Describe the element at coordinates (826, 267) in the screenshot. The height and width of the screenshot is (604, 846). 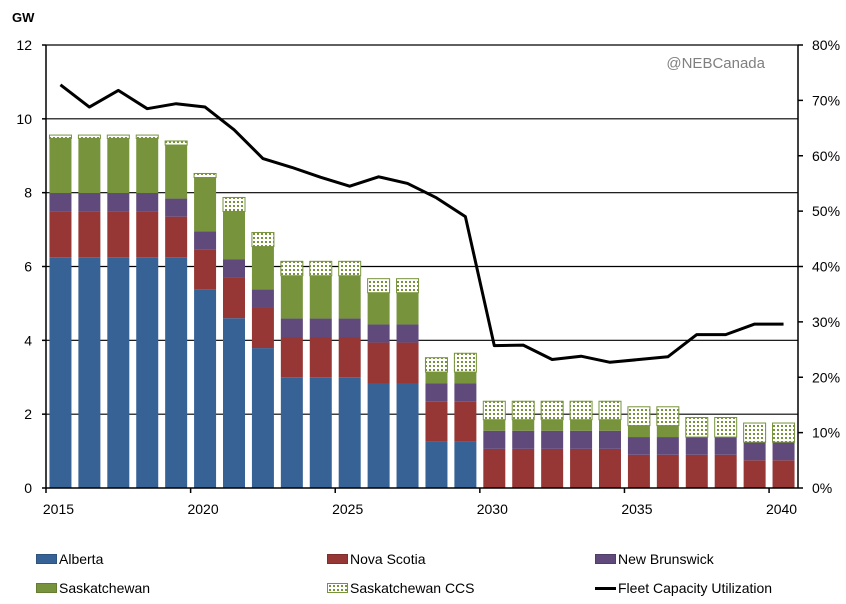
I see `y2-tick-label: 40%` at that location.